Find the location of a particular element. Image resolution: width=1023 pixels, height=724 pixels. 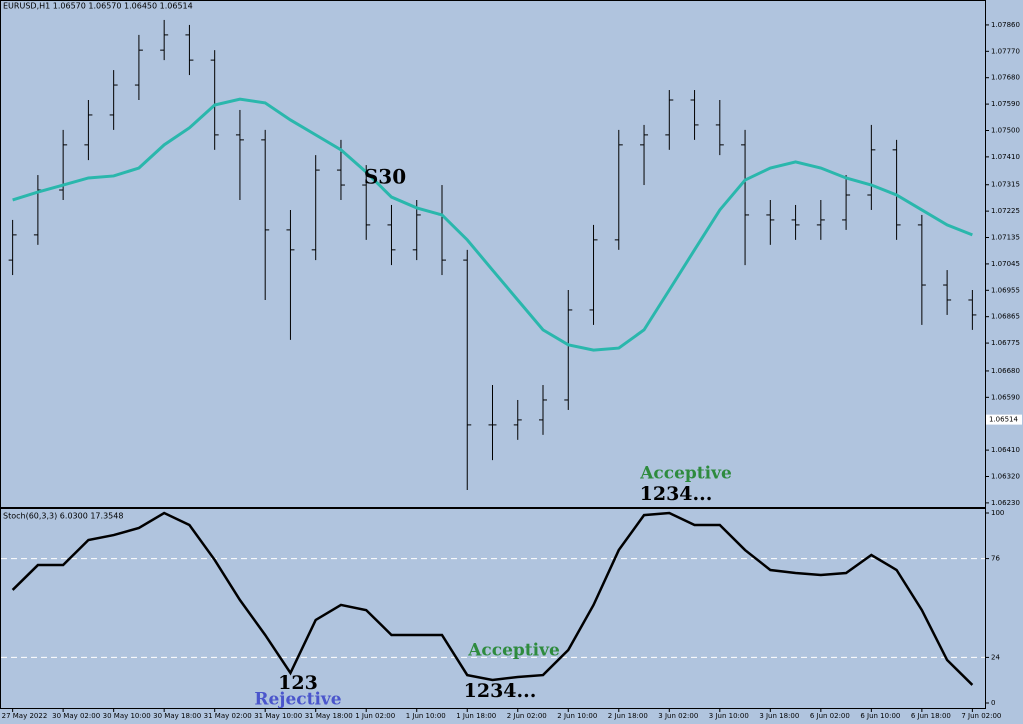

y-tick-label: 1.07680 is located at coordinates (1005, 78).